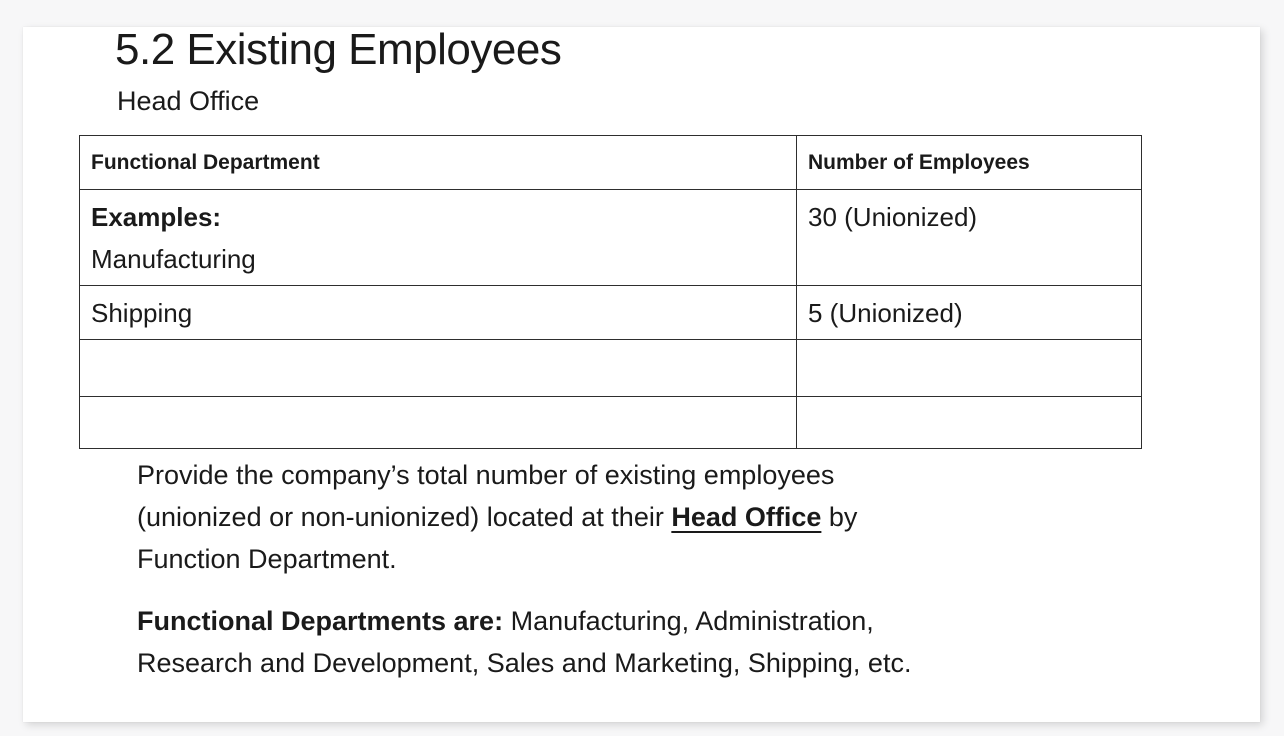 This screenshot has height=736, width=1284. I want to click on cell-department: Examples: Manufacturing, so click(438, 237).